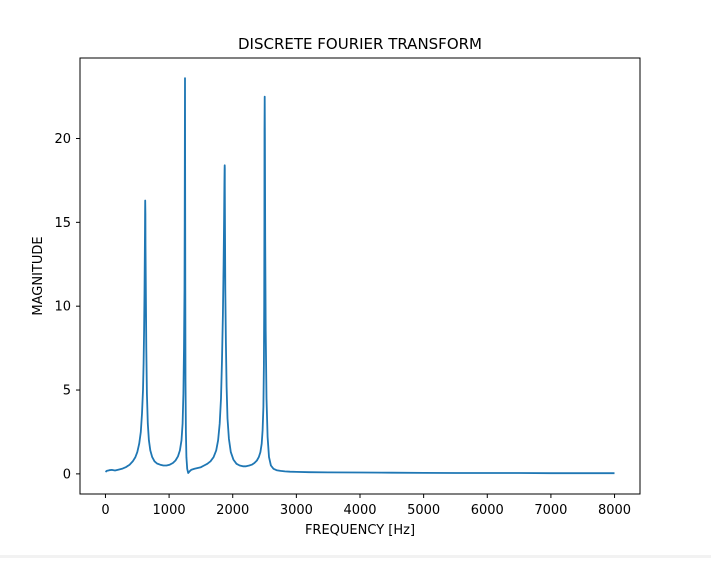  Describe the element at coordinates (105, 510) in the screenshot. I see `x-tick-label: 0` at that location.